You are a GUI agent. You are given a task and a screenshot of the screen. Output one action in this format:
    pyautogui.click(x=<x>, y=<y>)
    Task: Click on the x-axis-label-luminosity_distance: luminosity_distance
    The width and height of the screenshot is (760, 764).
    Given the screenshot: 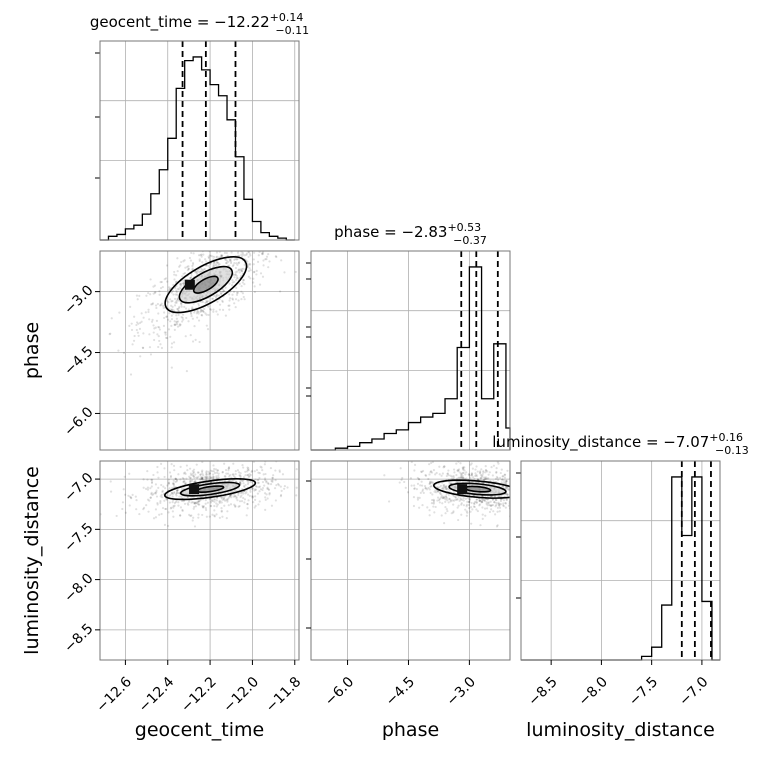 What is the action you would take?
    pyautogui.click(x=620, y=730)
    